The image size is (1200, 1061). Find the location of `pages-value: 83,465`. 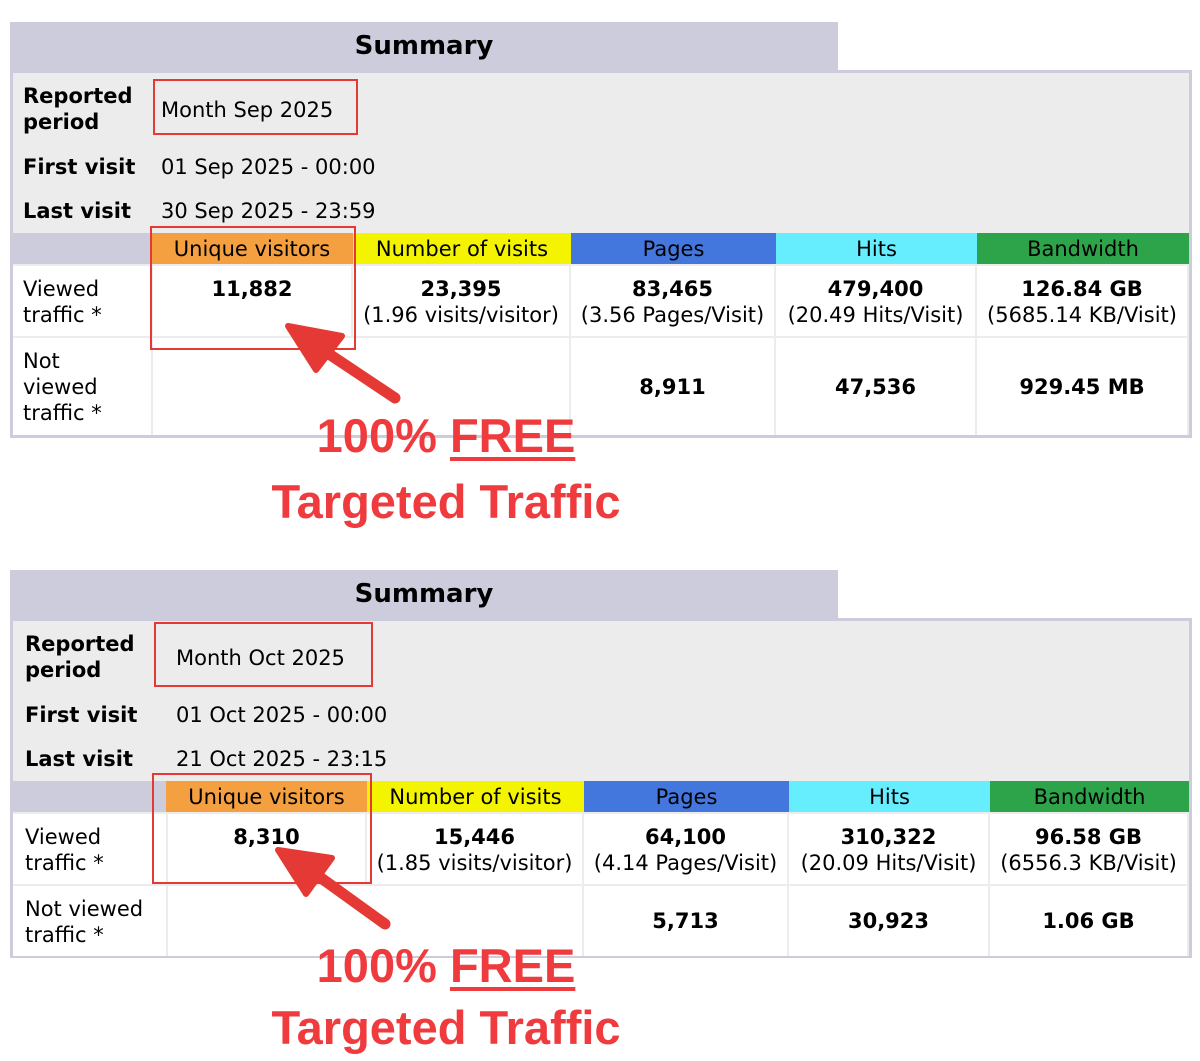

pages-value: 83,465 is located at coordinates (672, 289).